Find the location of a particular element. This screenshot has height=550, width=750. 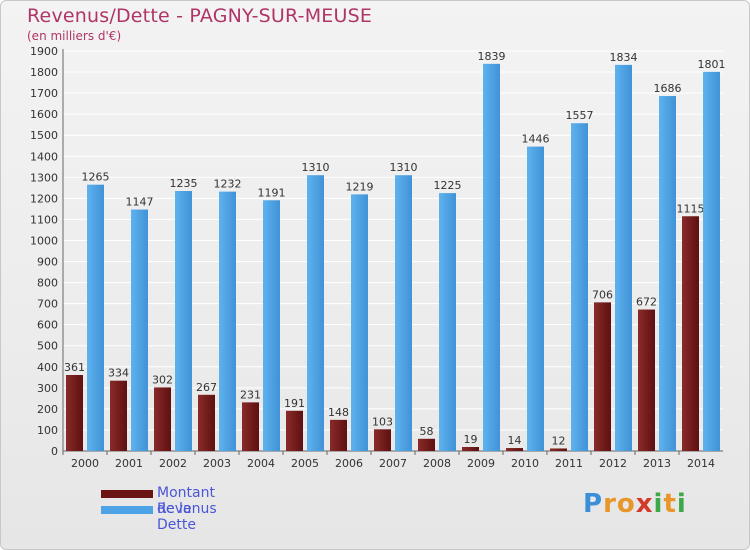

legend-swatch-revenus is located at coordinates (127, 510).